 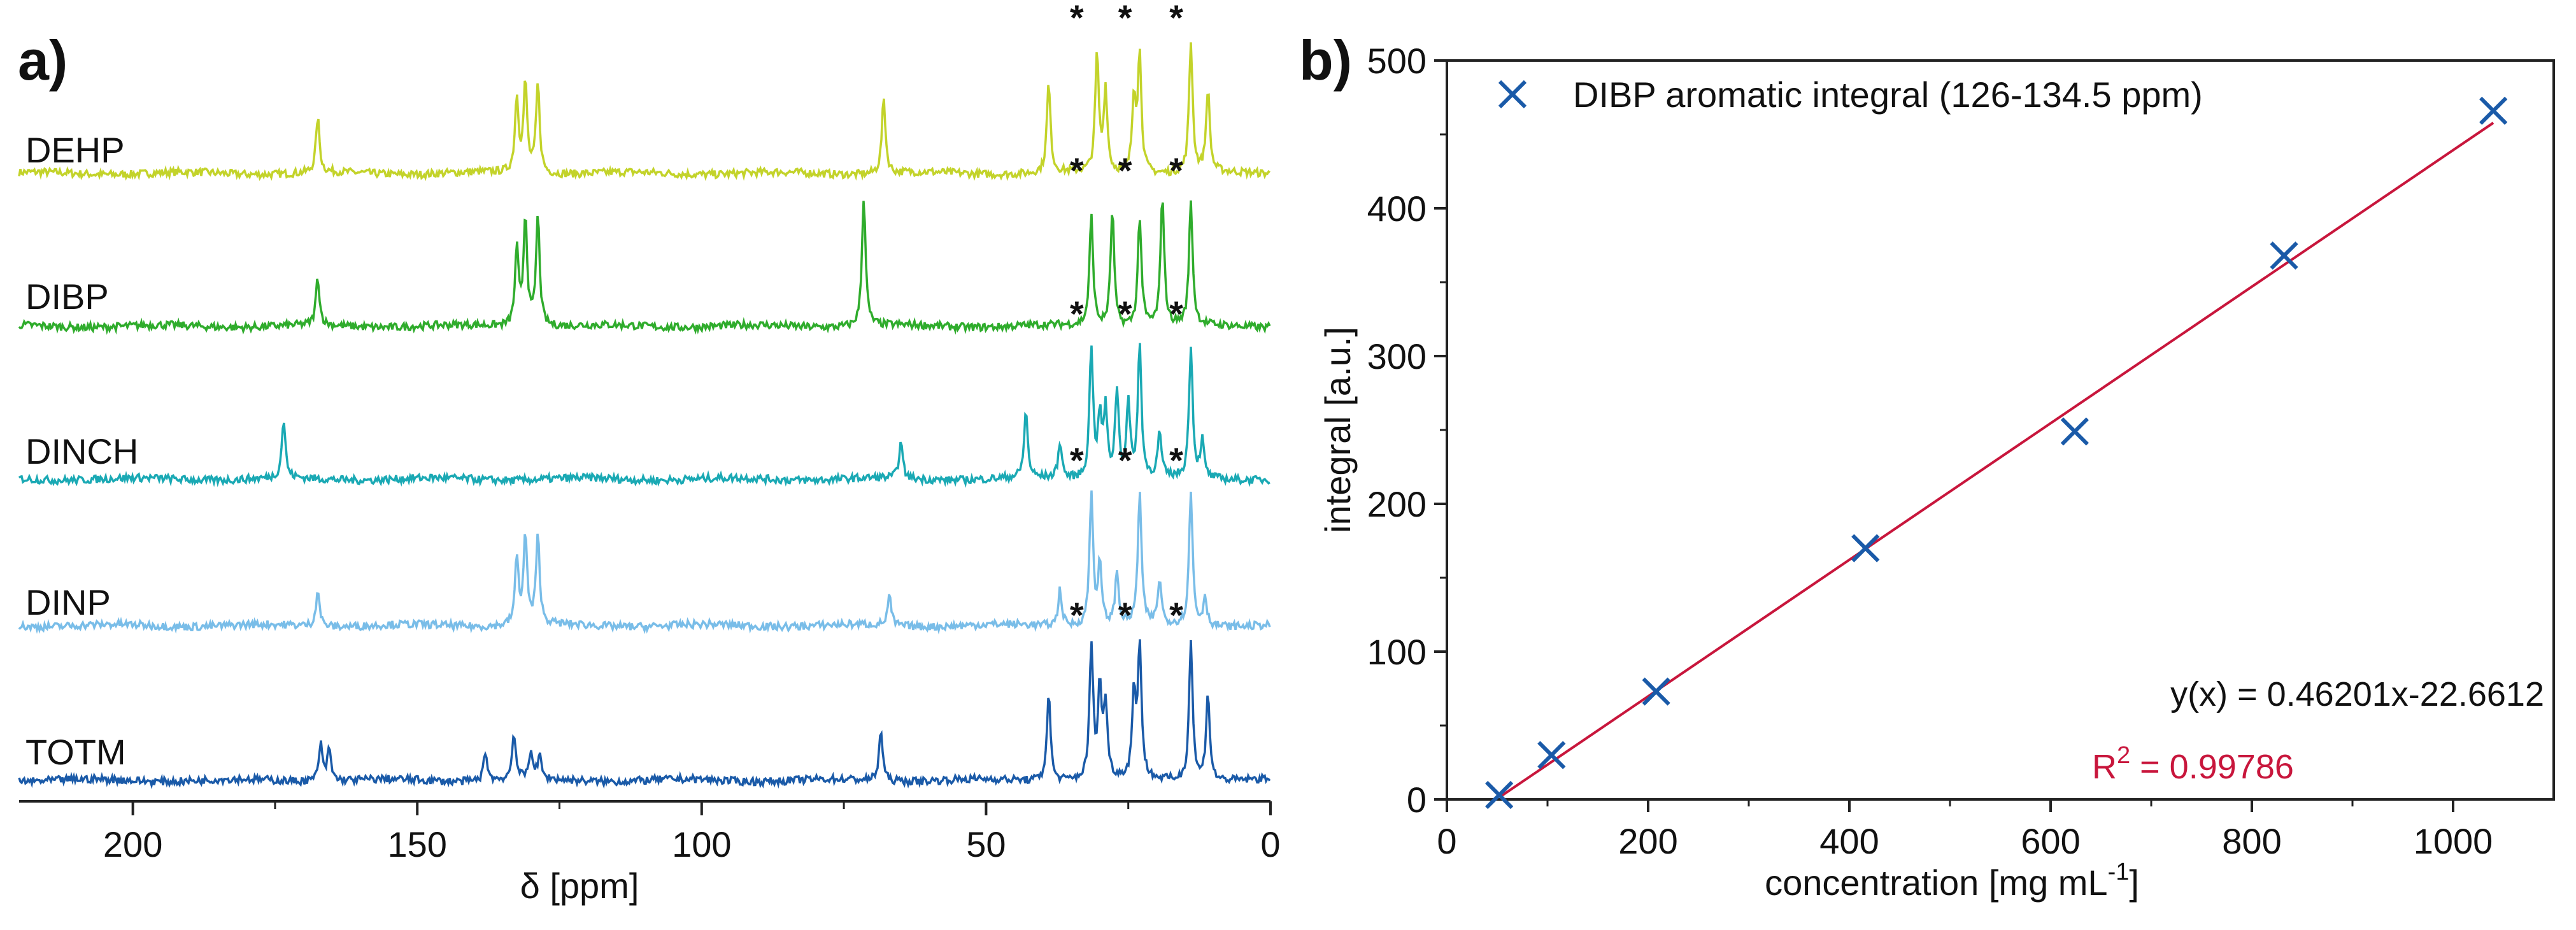 What do you see at coordinates (2051, 841) in the screenshot?
I see `b-x-tick-label: 600` at bounding box center [2051, 841].